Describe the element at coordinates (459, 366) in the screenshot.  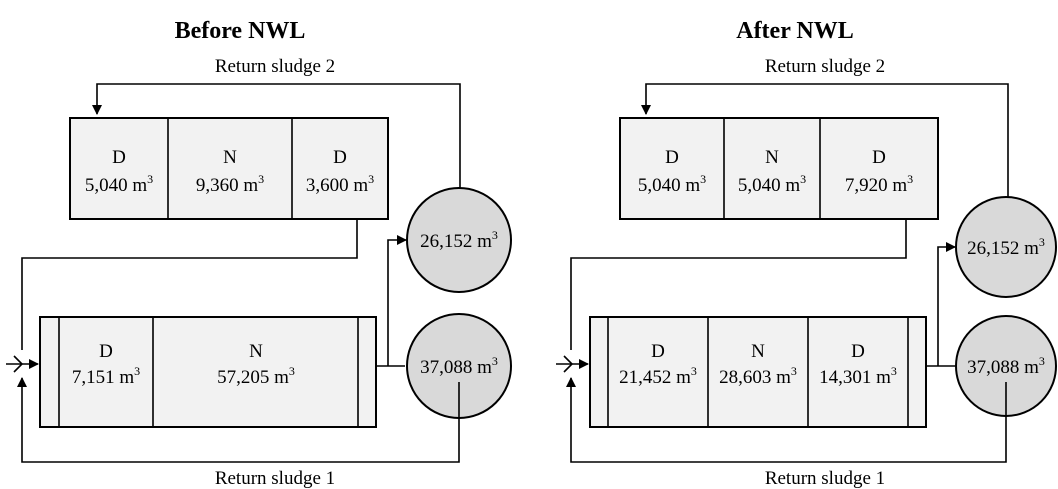
I see `before-clarifier-lower-volume: 37,088 m3` at that location.